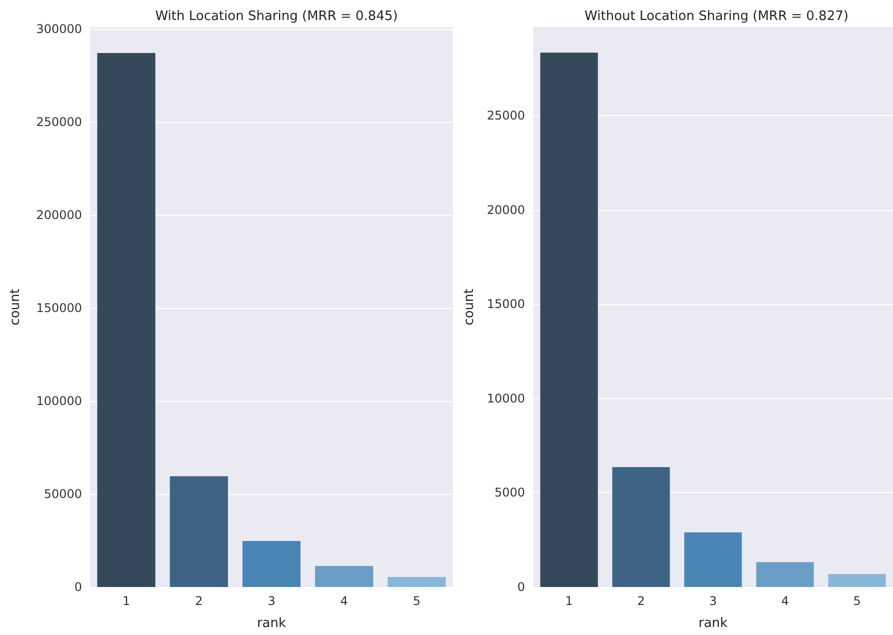  I want to click on y-tick-label: 10000, so click(506, 398).